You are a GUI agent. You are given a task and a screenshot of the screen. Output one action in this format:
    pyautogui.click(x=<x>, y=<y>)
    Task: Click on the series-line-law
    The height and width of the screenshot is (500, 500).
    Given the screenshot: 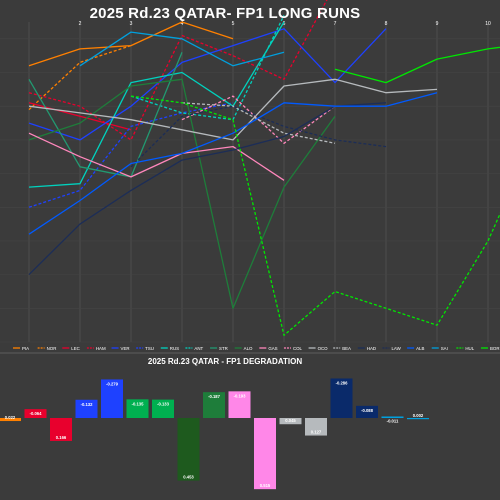 What is the action you would take?
    pyautogui.click(x=258, y=136)
    